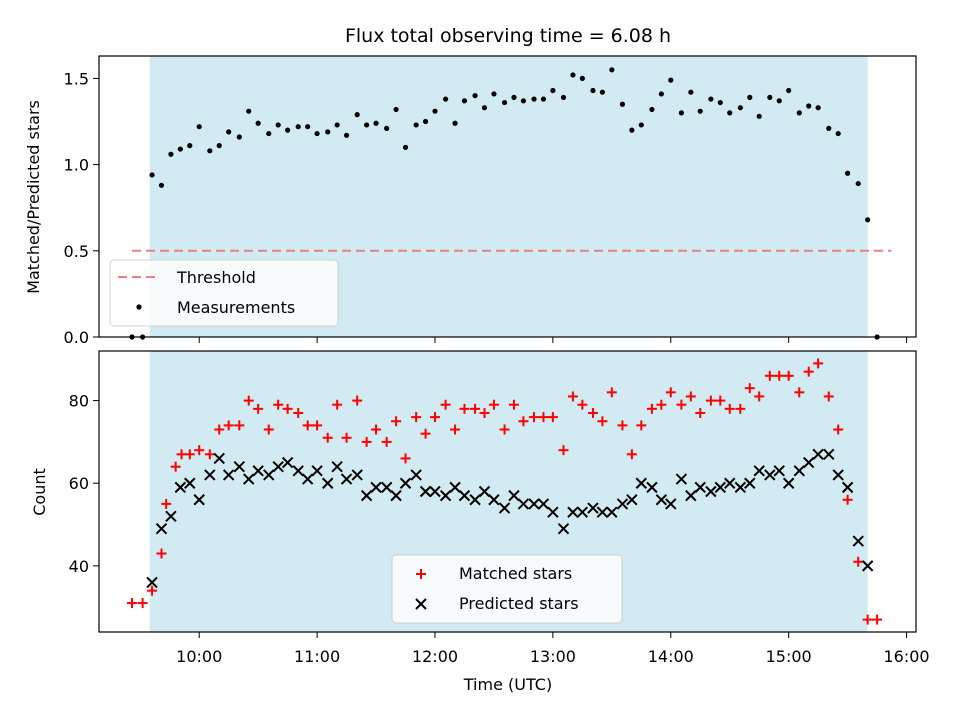  Describe the element at coordinates (199, 656) in the screenshot. I see `x-tick-label: 10:00` at that location.